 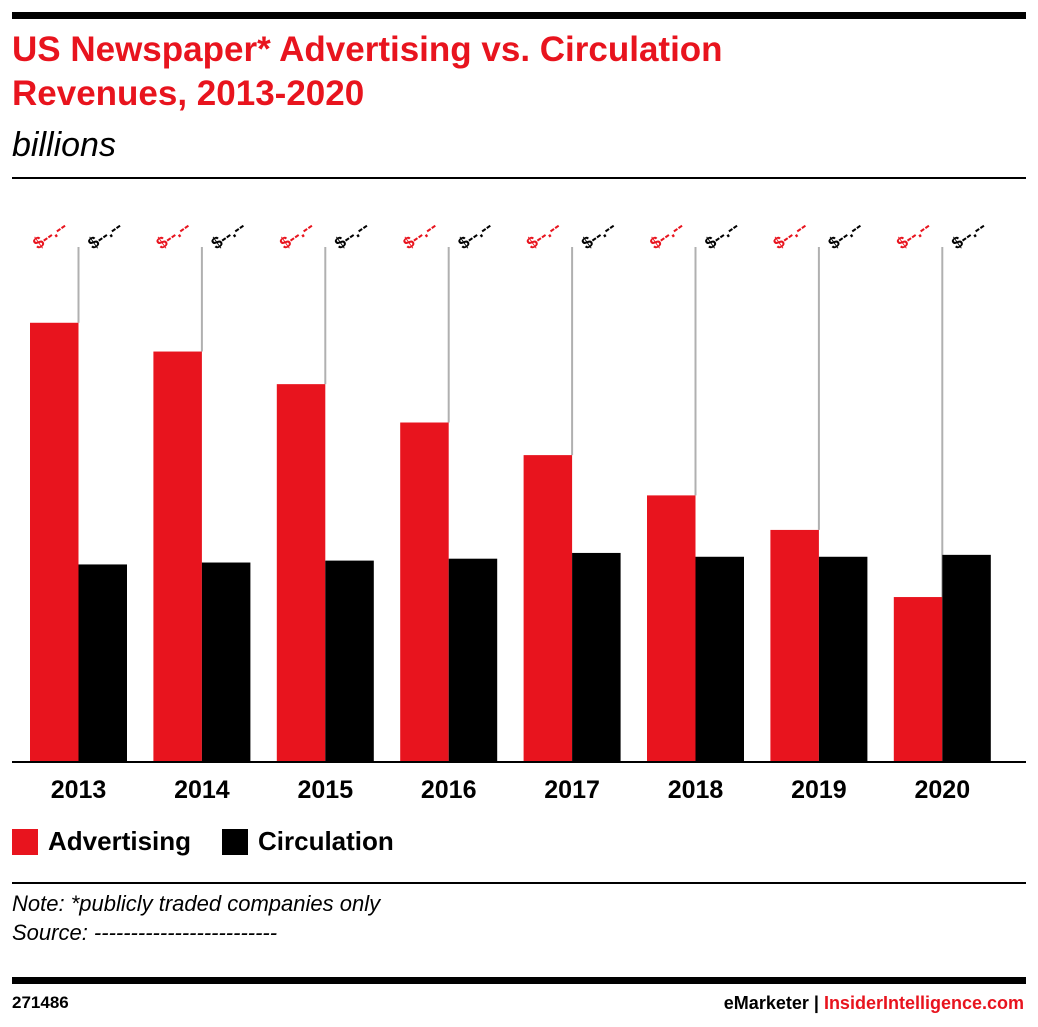 I want to click on legend-swatch-advertising, so click(x=25, y=841).